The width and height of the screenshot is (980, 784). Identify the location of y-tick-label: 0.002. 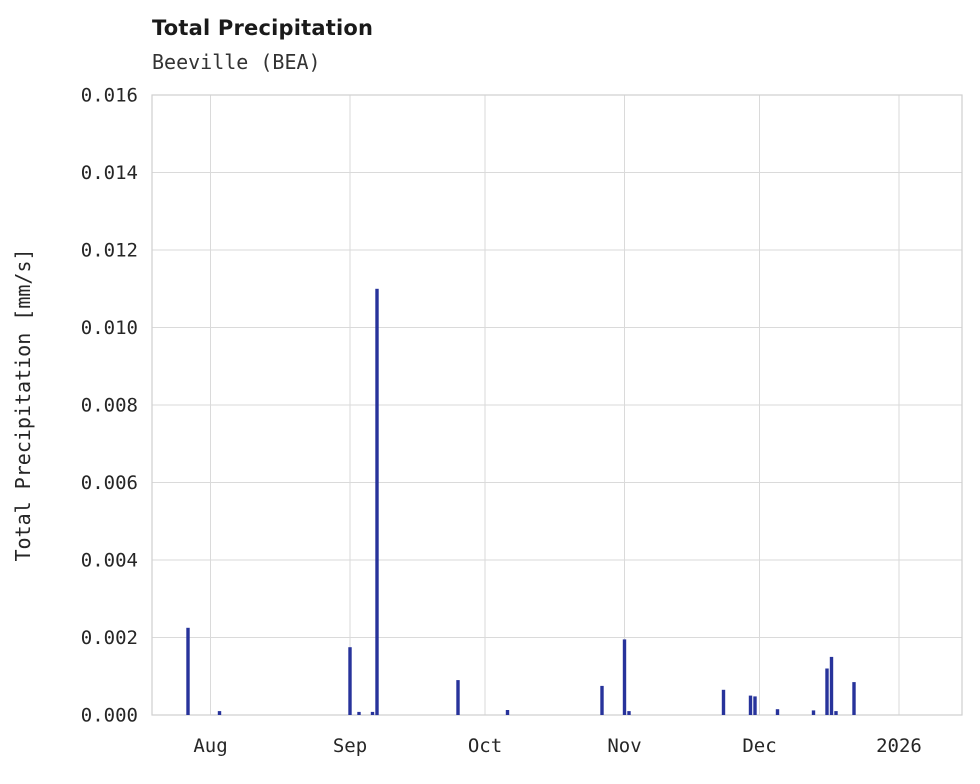
(109, 638).